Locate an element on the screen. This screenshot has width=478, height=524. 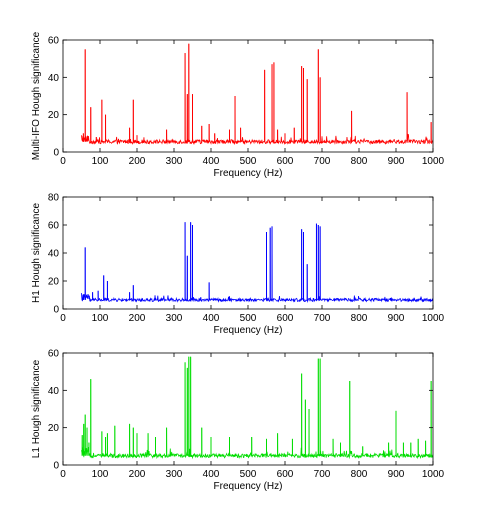
y-axis-label: L1 Hough significance is located at coordinates (36, 408).